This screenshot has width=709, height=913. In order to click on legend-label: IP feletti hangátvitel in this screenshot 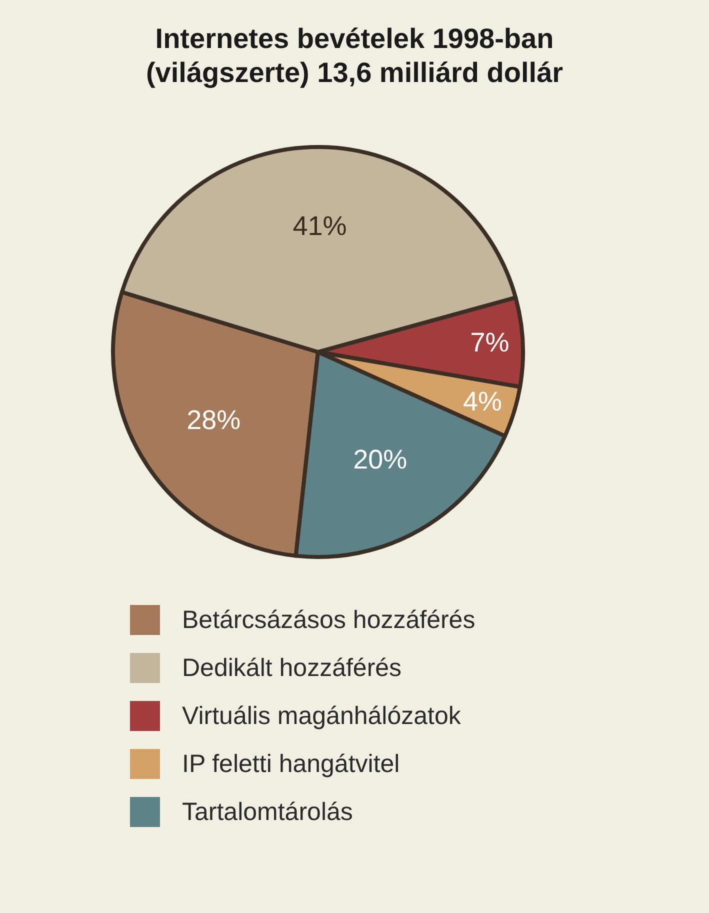, I will do `click(291, 764)`.